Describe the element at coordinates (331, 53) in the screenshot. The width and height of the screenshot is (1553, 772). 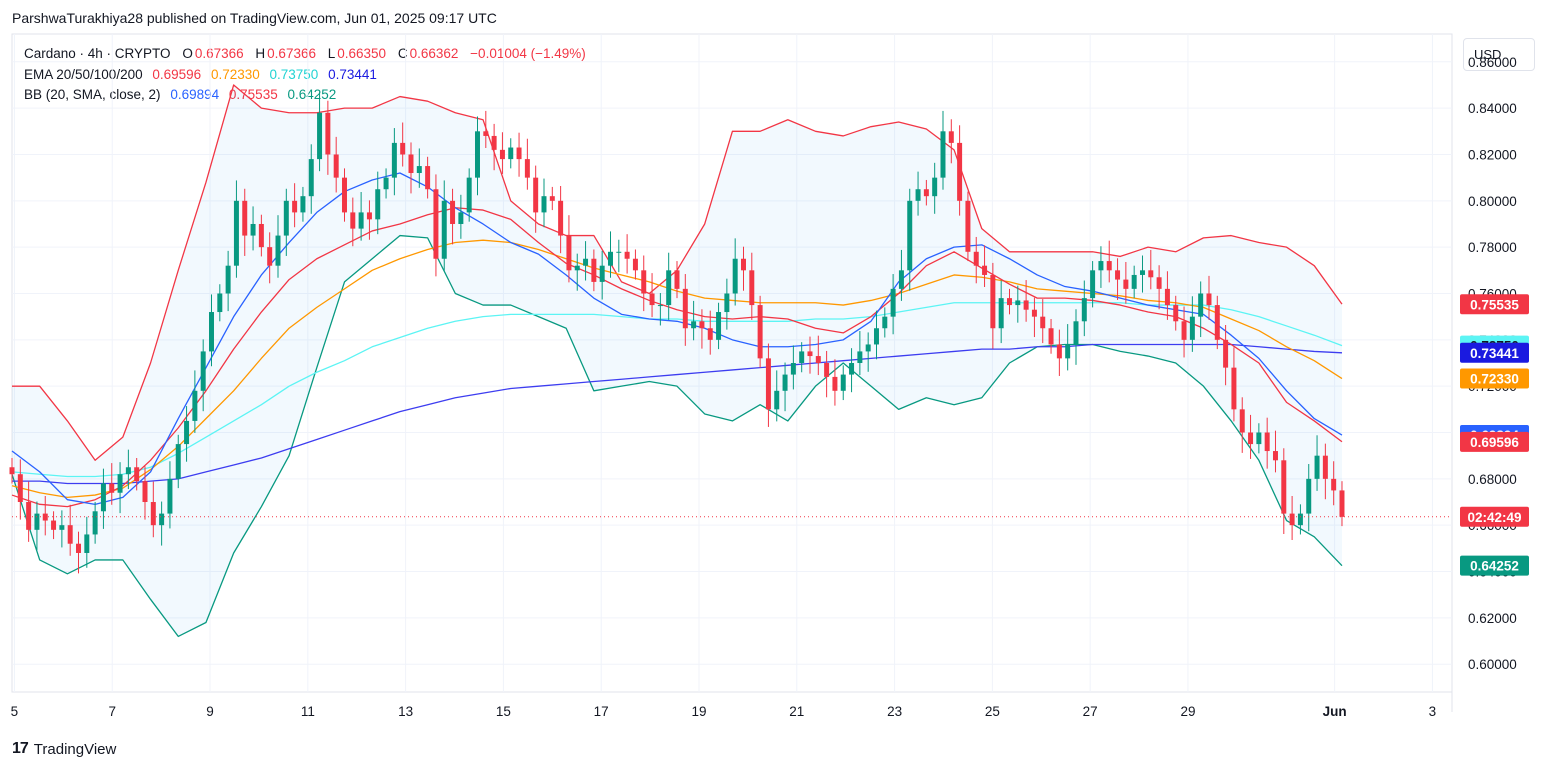
I see `low-label: L` at that location.